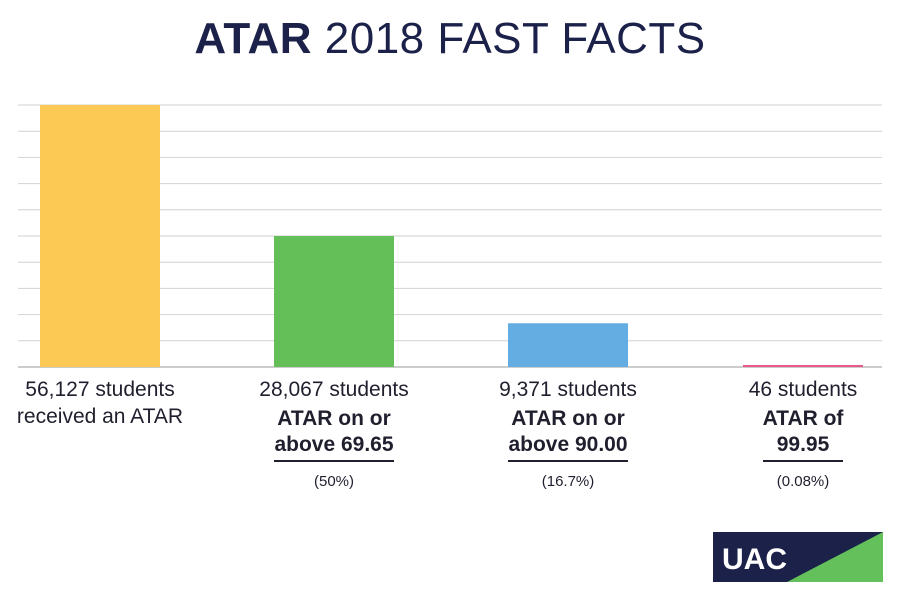  Describe the element at coordinates (110, 404) in the screenshot. I see `category-label-0: 56,127 students received an ATAR` at that location.